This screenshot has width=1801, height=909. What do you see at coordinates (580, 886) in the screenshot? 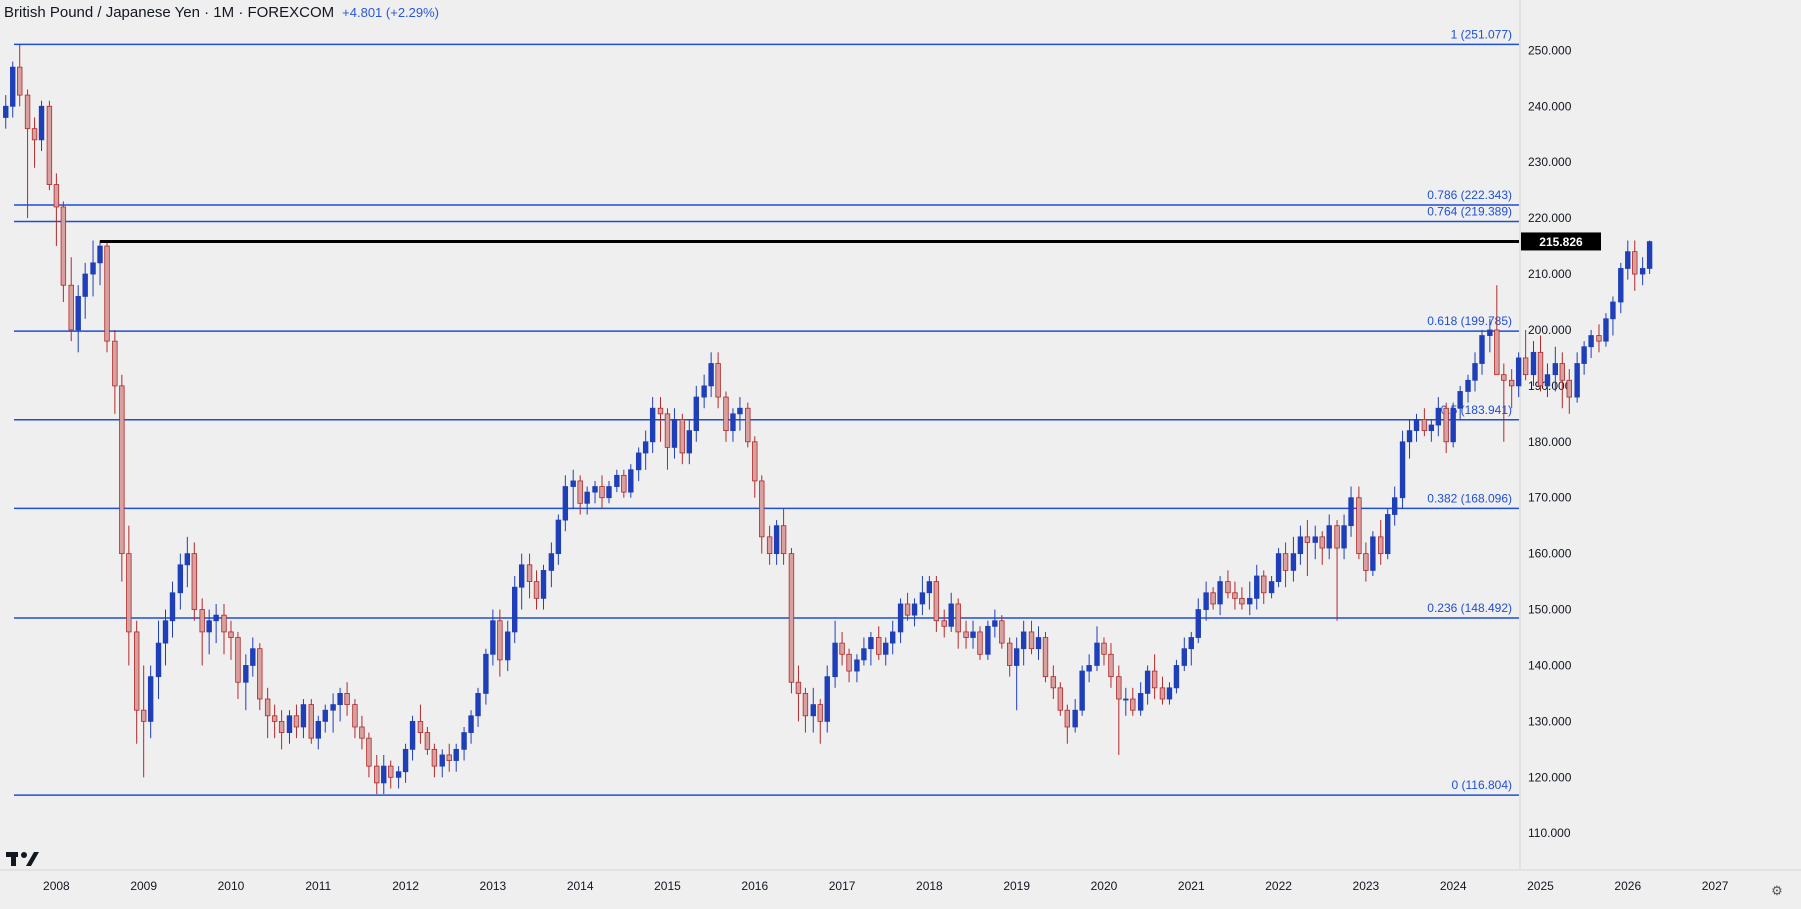
I see `time-tick-label: 2014` at bounding box center [580, 886].